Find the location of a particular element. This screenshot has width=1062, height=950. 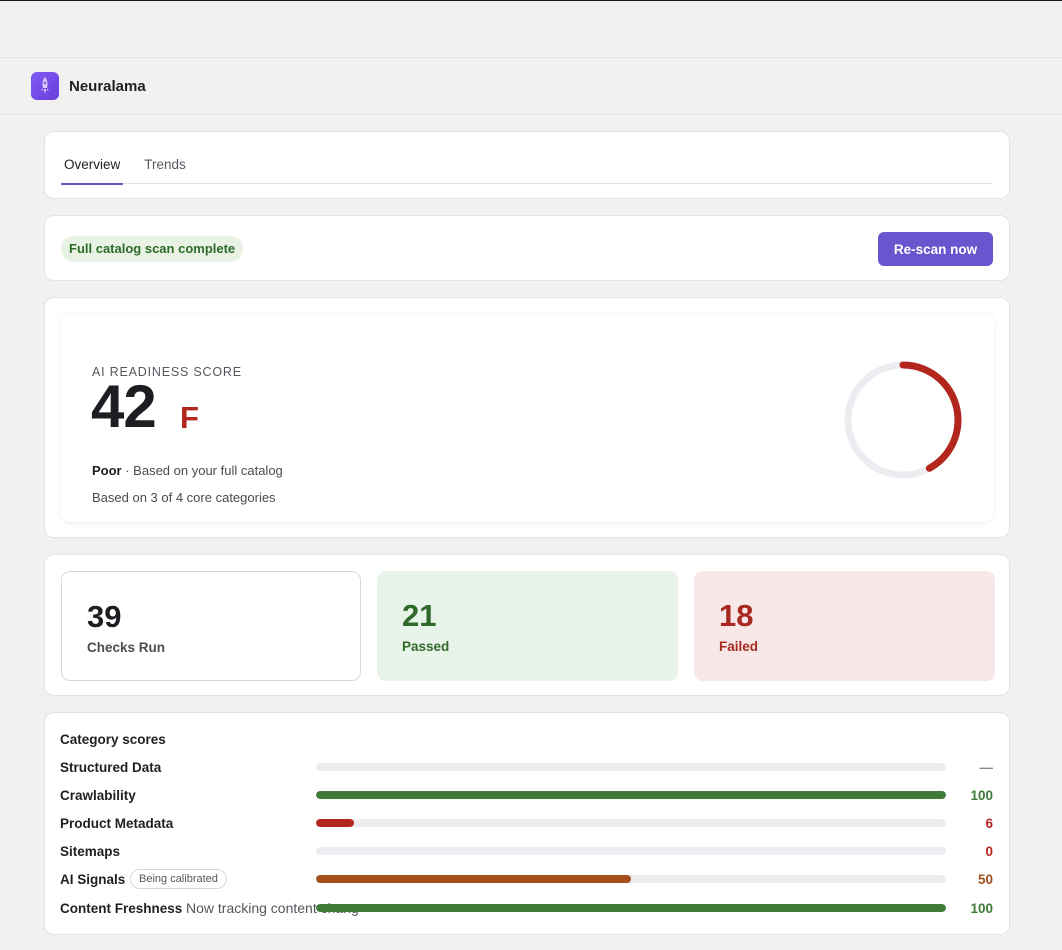

passed-value: 21 is located at coordinates (419, 615).